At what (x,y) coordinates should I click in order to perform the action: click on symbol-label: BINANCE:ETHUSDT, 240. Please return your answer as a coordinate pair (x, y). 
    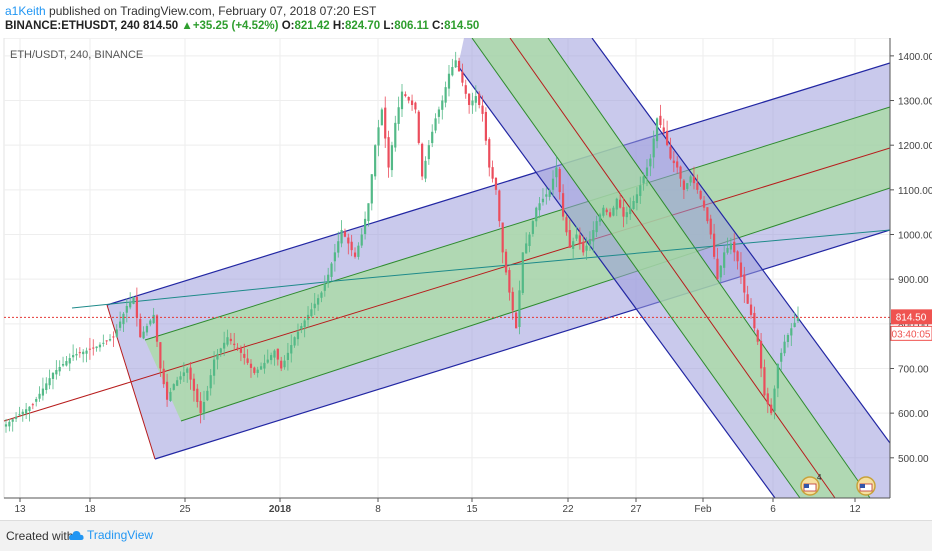
    Looking at the image, I should click on (72, 26).